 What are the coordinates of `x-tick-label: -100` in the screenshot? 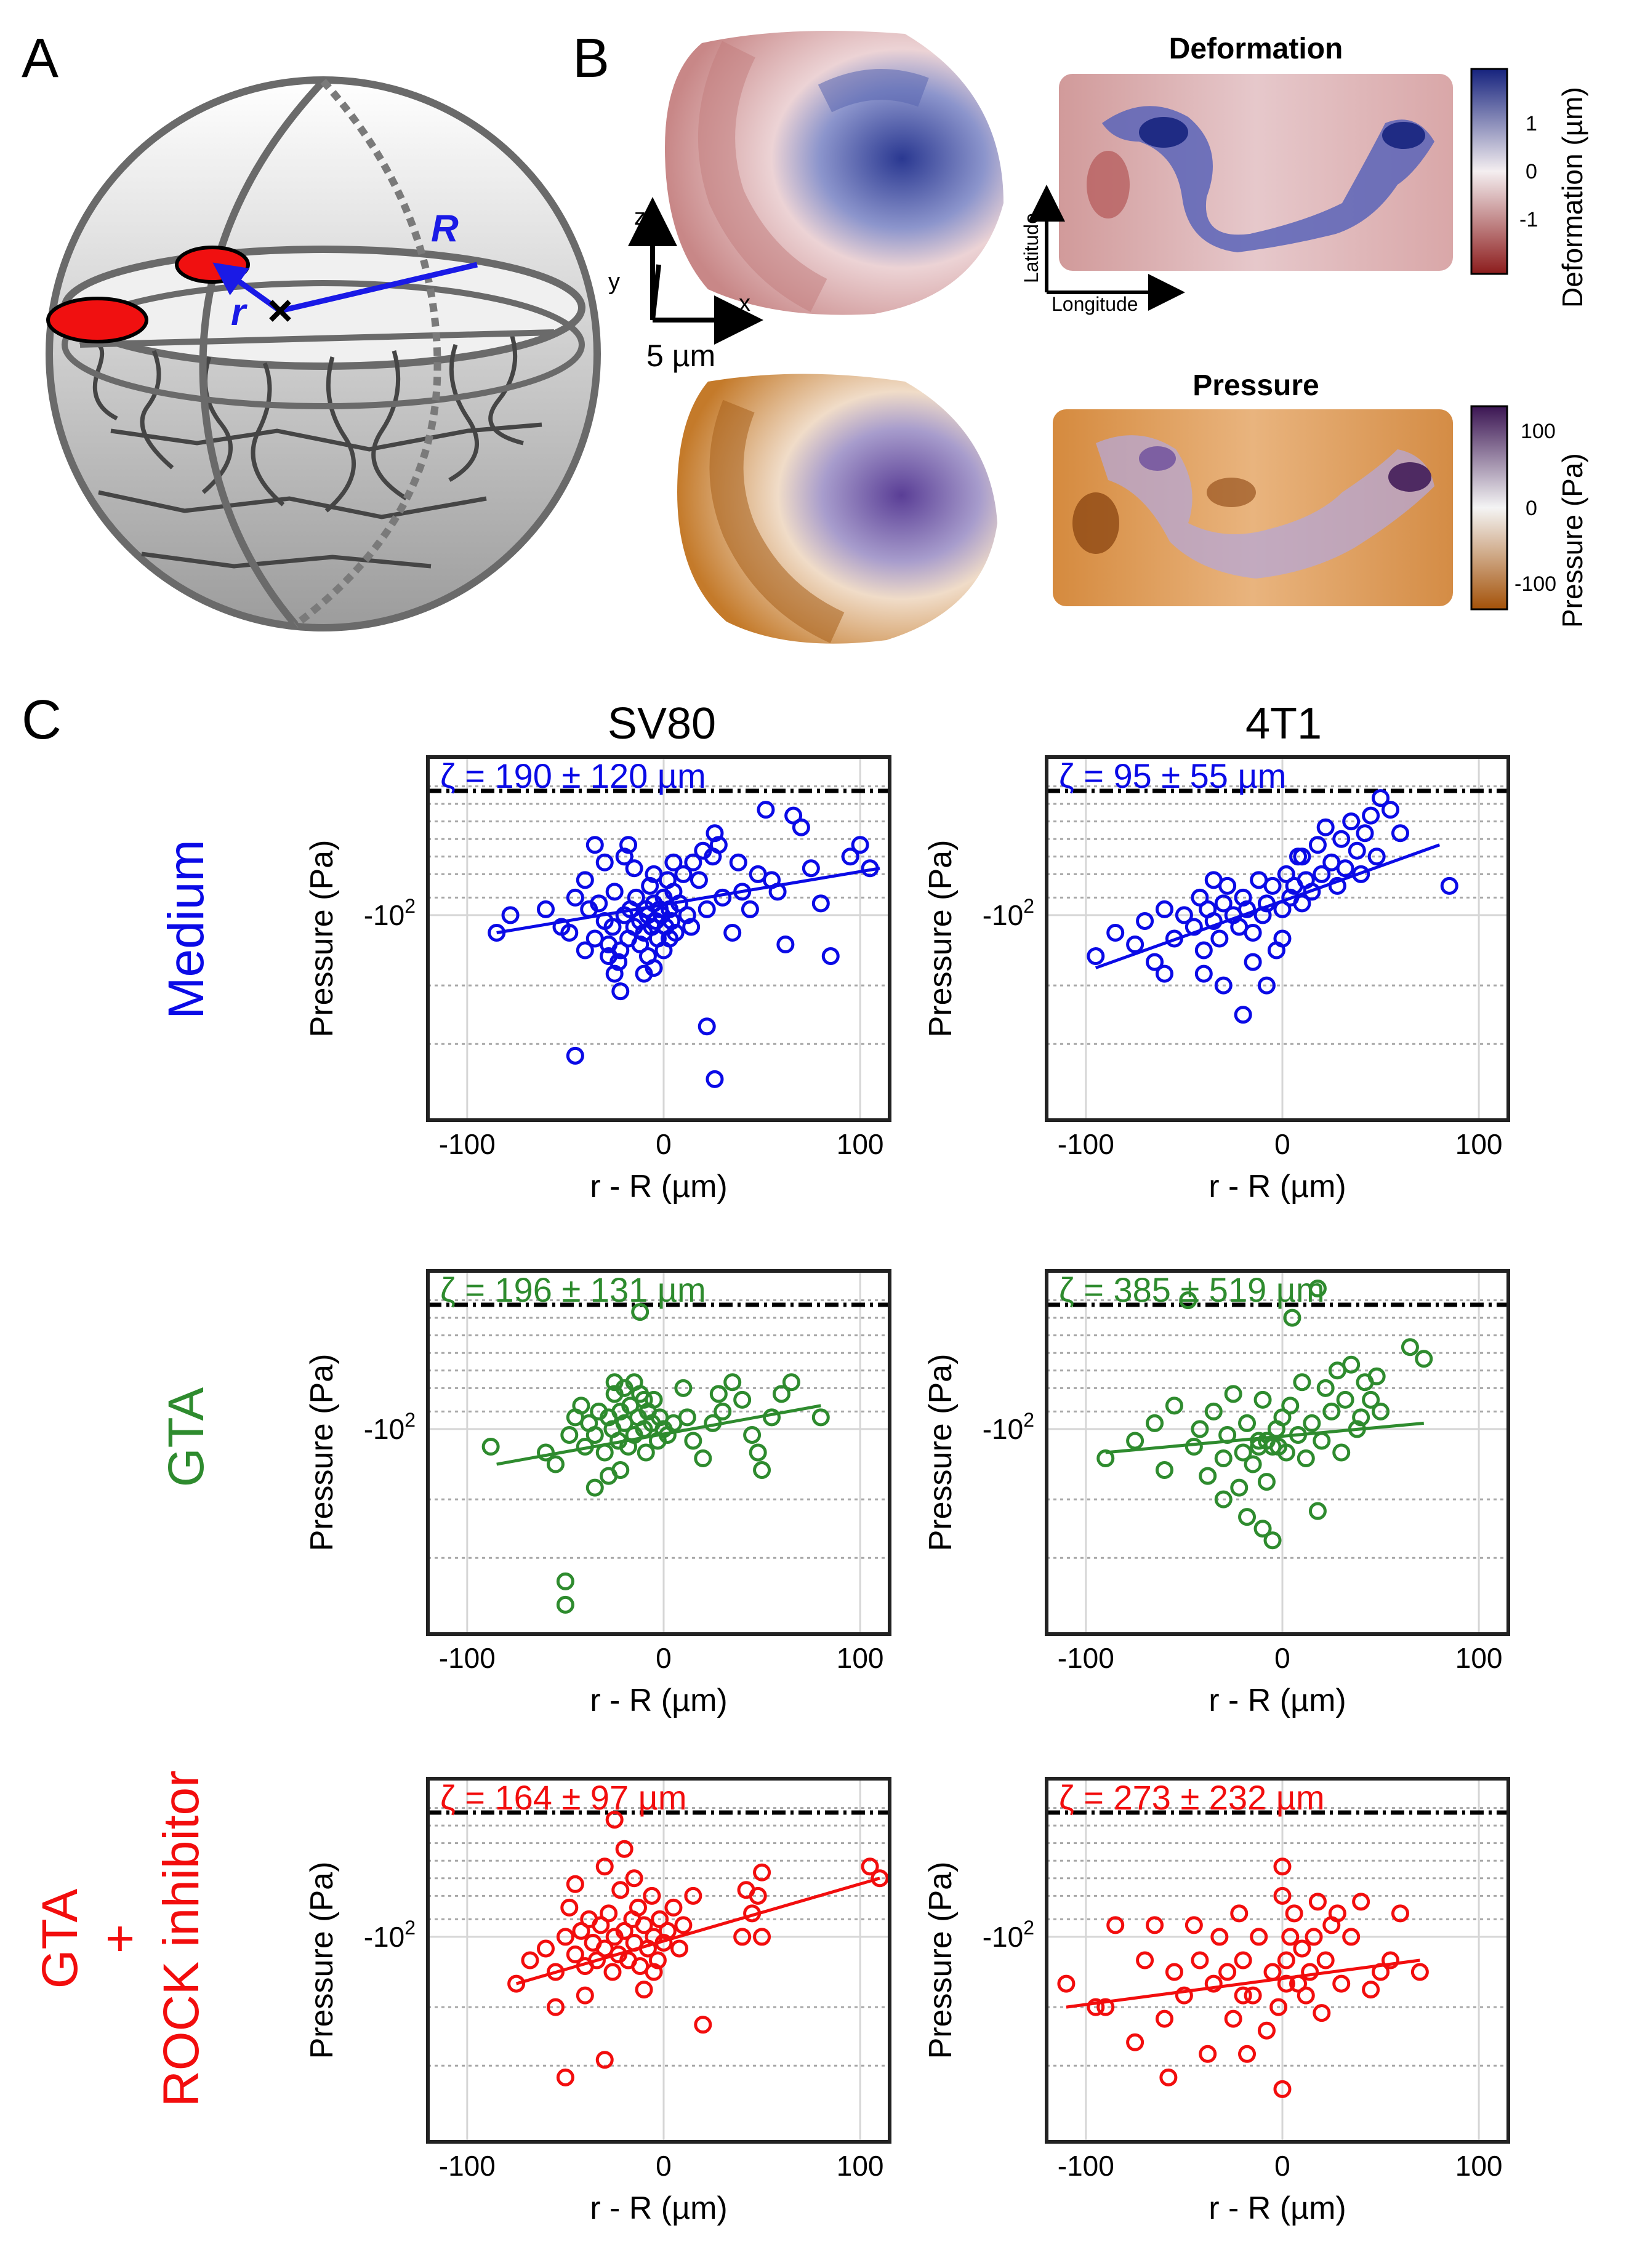 It's located at (1086, 1144).